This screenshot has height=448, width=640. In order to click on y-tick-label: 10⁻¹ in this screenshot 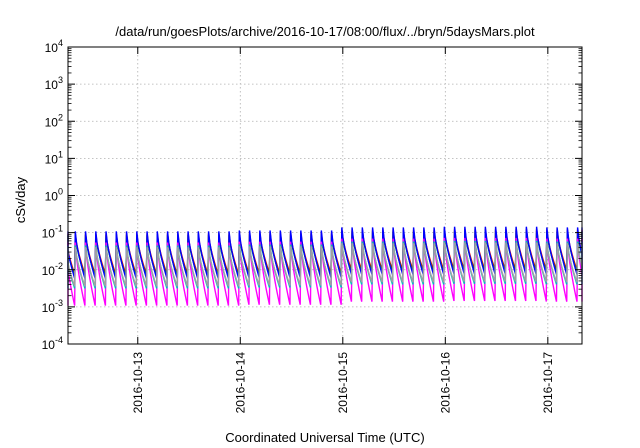, I will do `click(52, 232)`.